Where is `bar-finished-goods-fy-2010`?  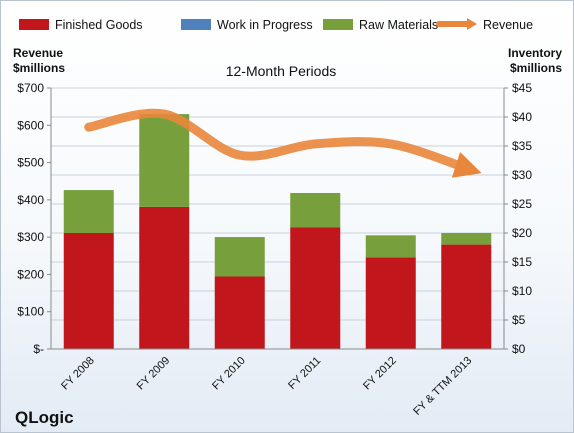 bar-finished-goods-fy-2010 is located at coordinates (239, 312).